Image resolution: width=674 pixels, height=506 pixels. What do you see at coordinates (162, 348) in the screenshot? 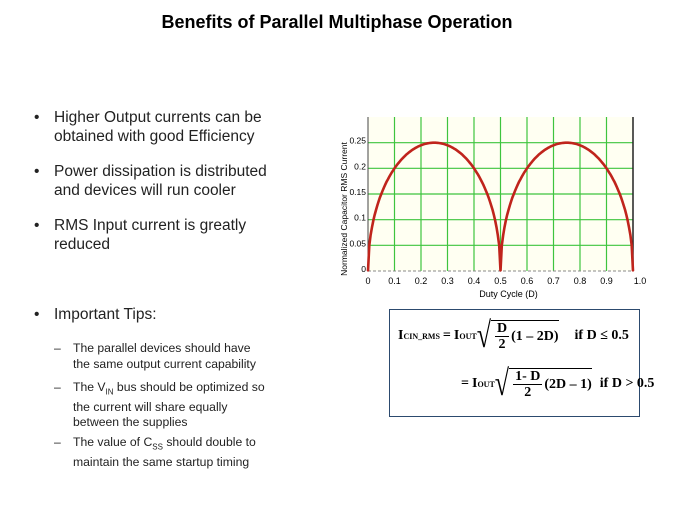
I see `line: The parallel devices should have` at bounding box center [162, 348].